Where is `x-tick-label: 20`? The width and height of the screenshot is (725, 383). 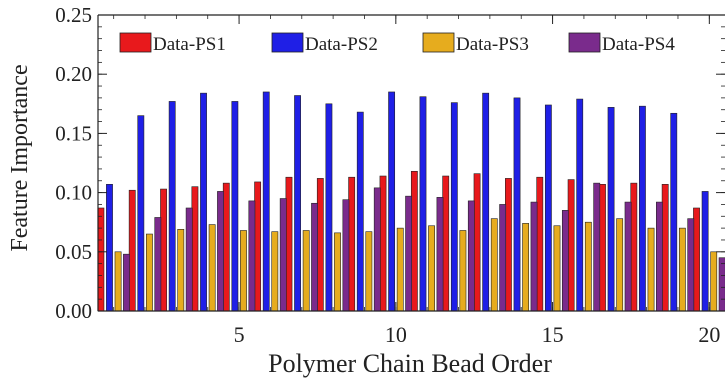 x-tick-label: 20 is located at coordinates (709, 334).